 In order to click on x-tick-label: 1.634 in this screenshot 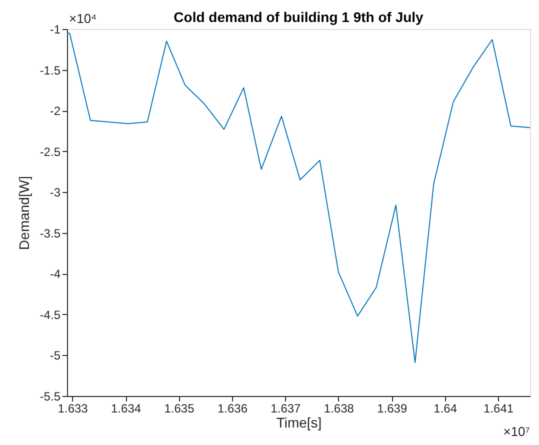, I will do `click(126, 409)`.